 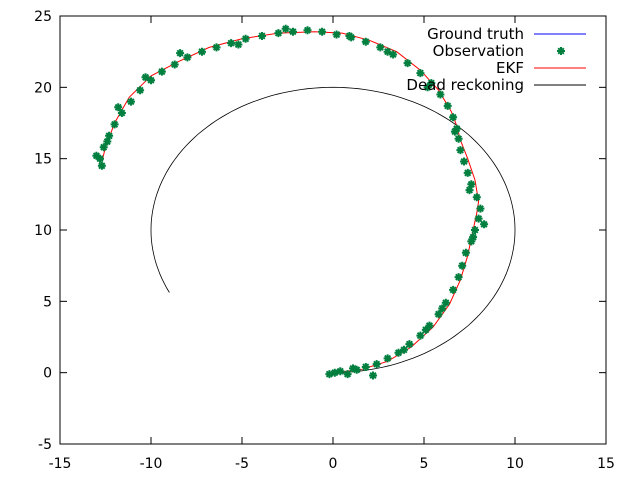 What do you see at coordinates (475, 34) in the screenshot?
I see `legend-label: Ground truth` at bounding box center [475, 34].